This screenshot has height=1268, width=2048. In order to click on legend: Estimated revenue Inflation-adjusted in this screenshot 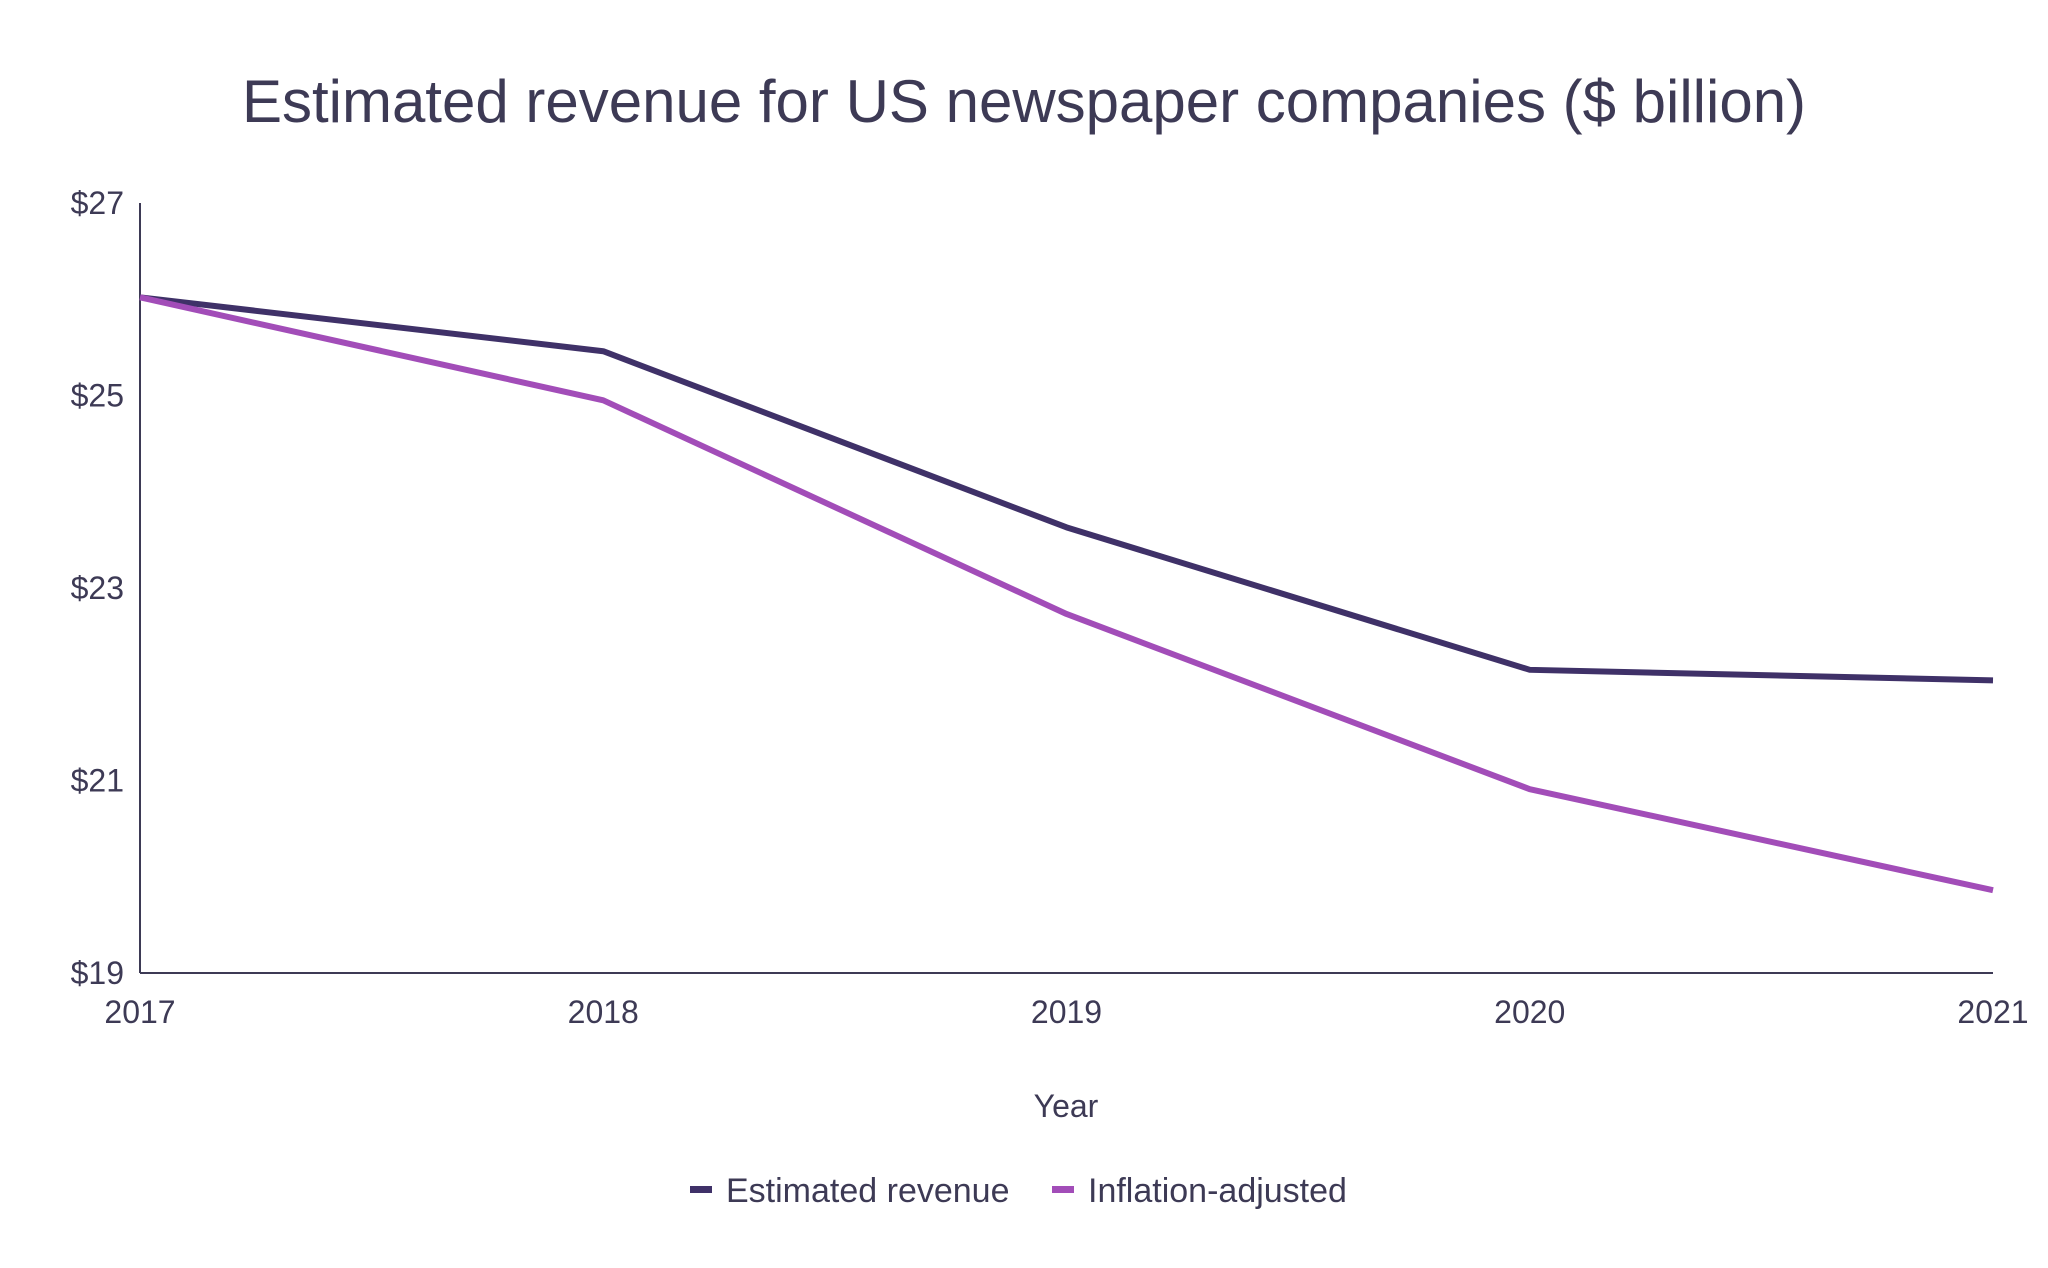, I will do `click(1018, 1191)`.